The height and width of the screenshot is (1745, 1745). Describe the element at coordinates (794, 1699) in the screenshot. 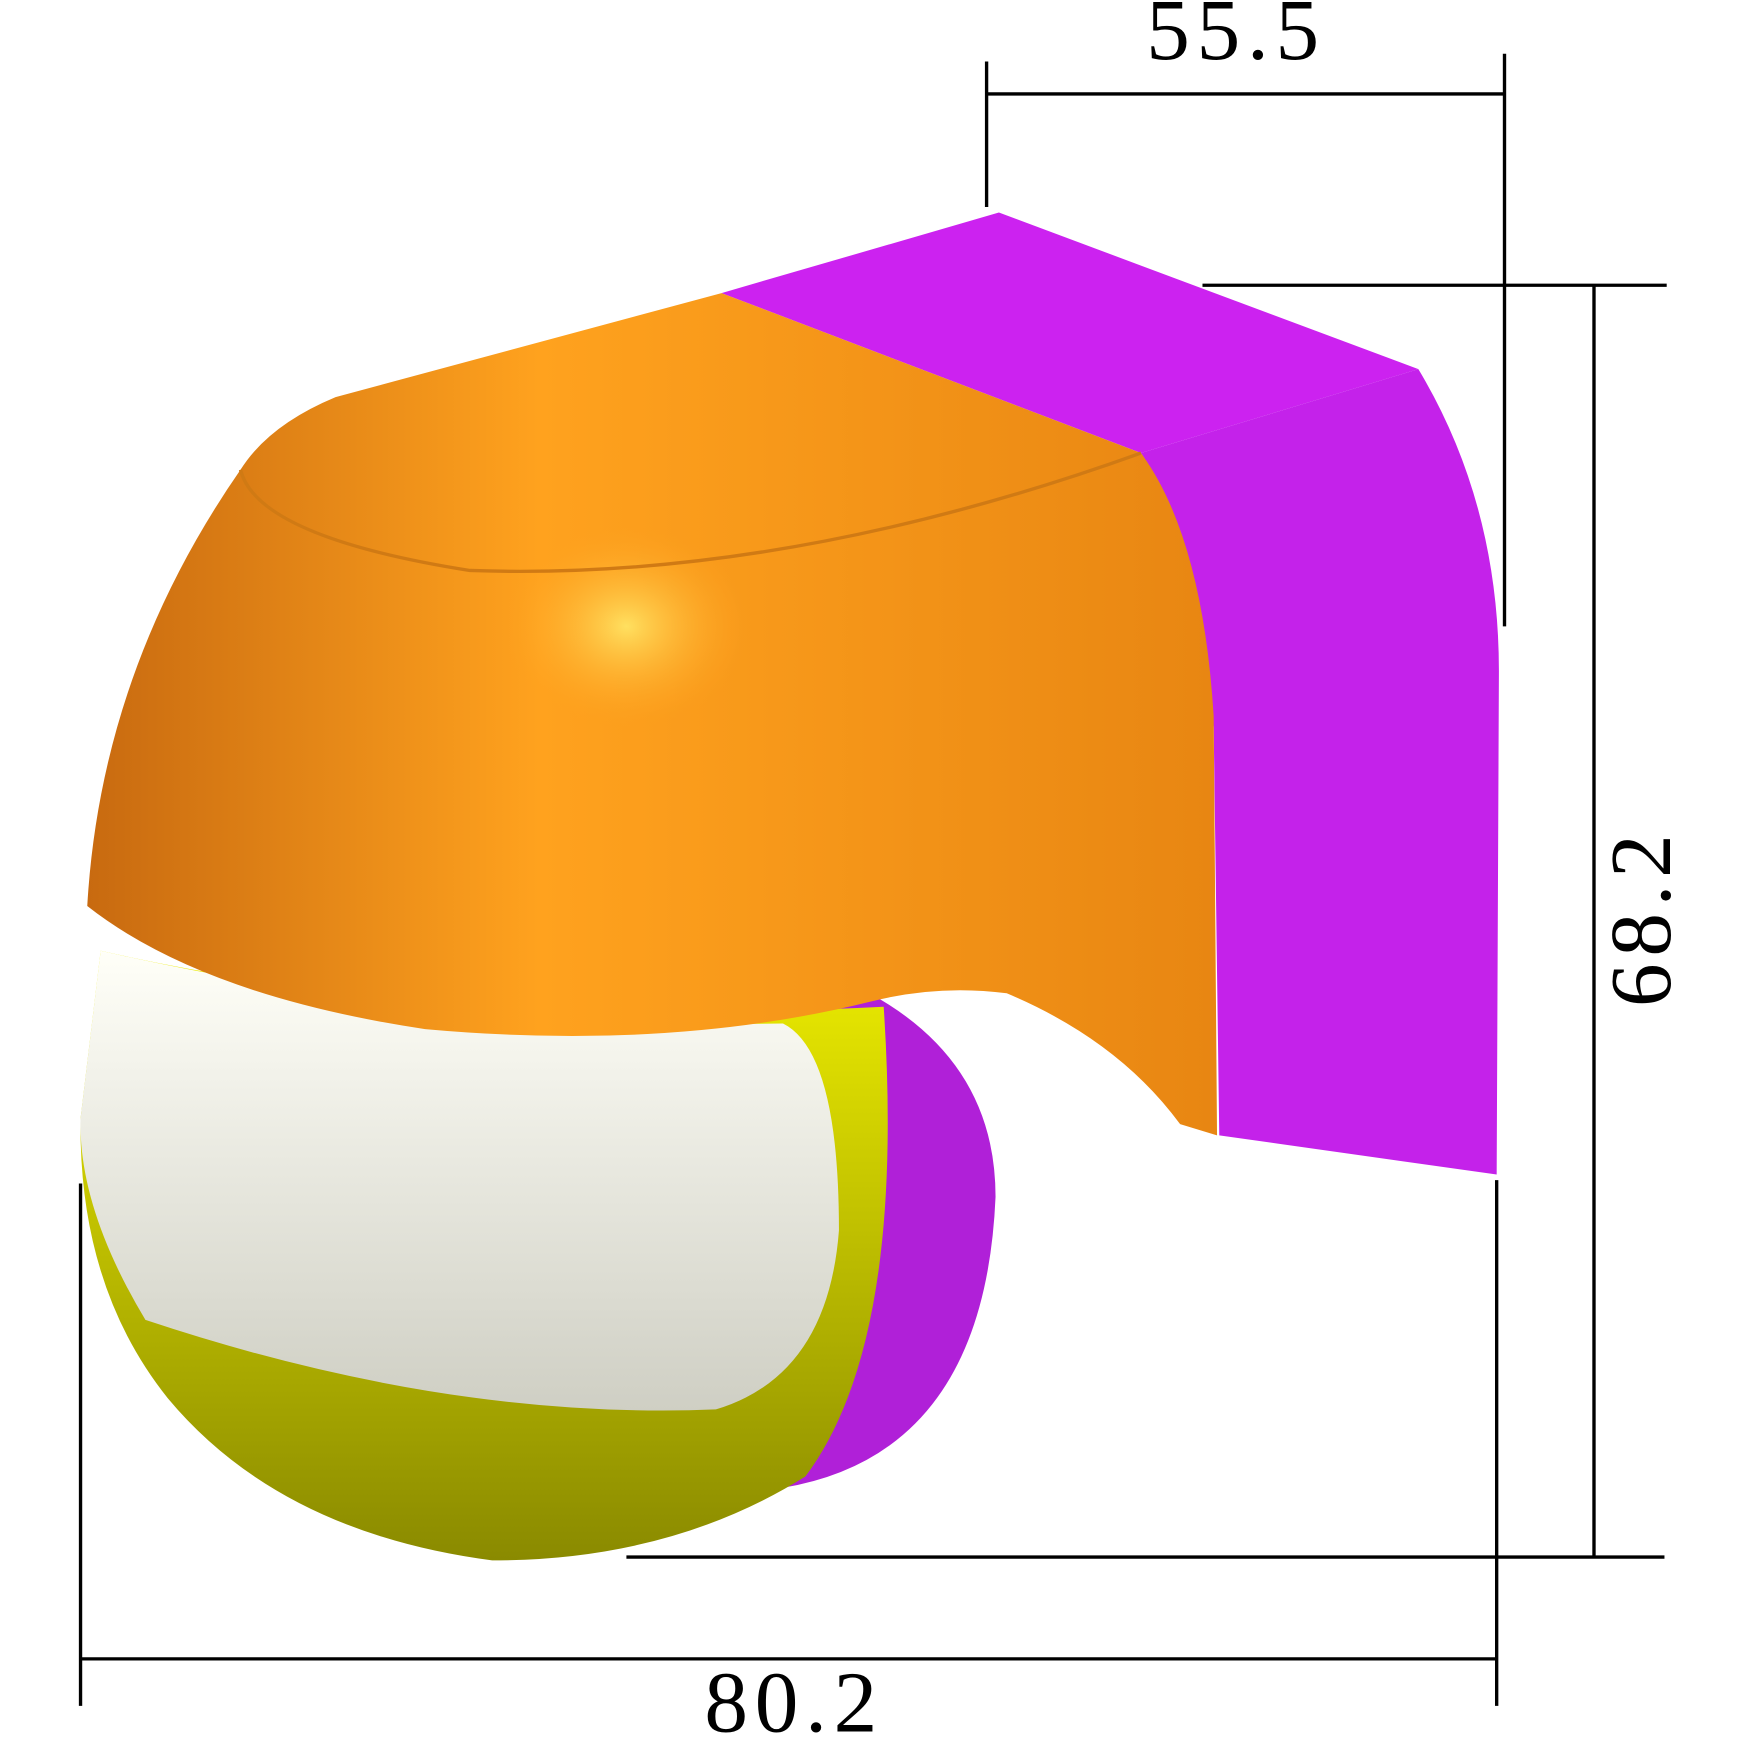

I see `dimension-label: 80.2` at that location.